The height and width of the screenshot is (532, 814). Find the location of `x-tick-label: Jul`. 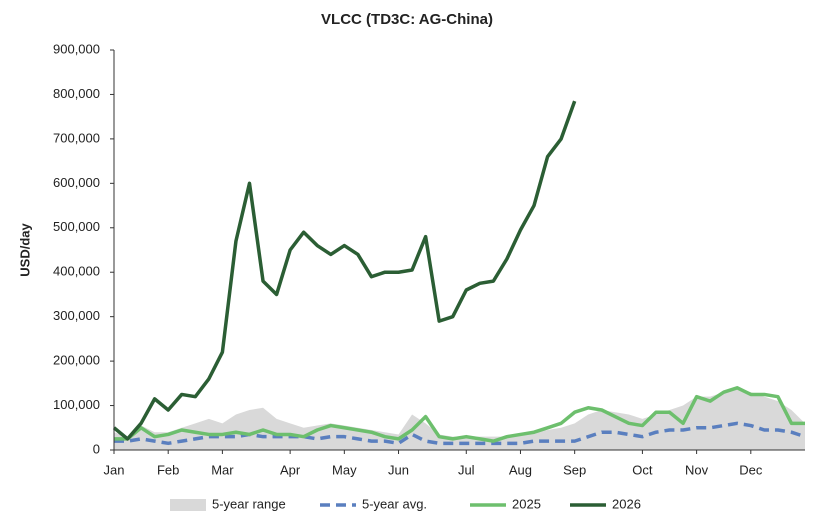

x-tick-label: Jul is located at coordinates (466, 469).